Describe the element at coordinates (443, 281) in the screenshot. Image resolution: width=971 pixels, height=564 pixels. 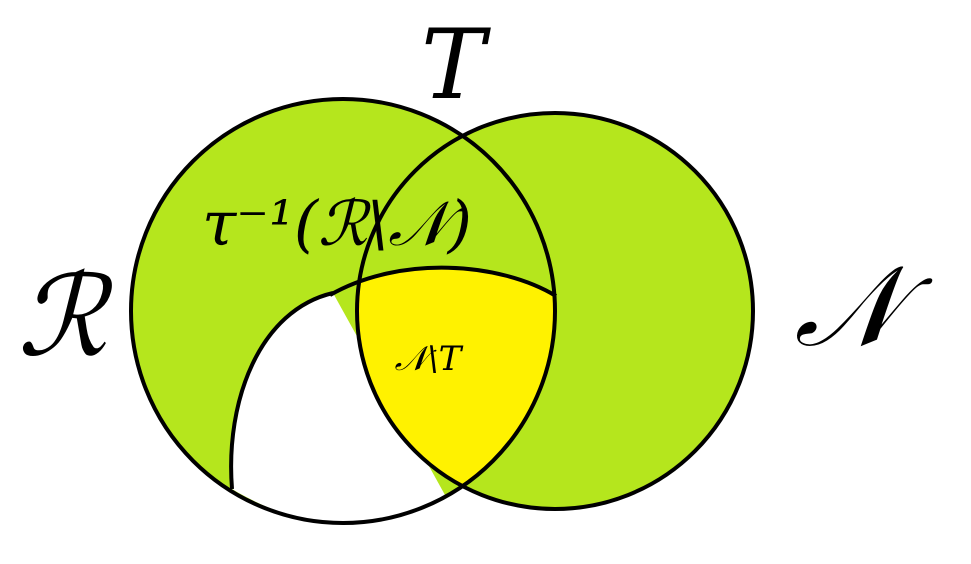
I see `inner-arc-T` at that location.